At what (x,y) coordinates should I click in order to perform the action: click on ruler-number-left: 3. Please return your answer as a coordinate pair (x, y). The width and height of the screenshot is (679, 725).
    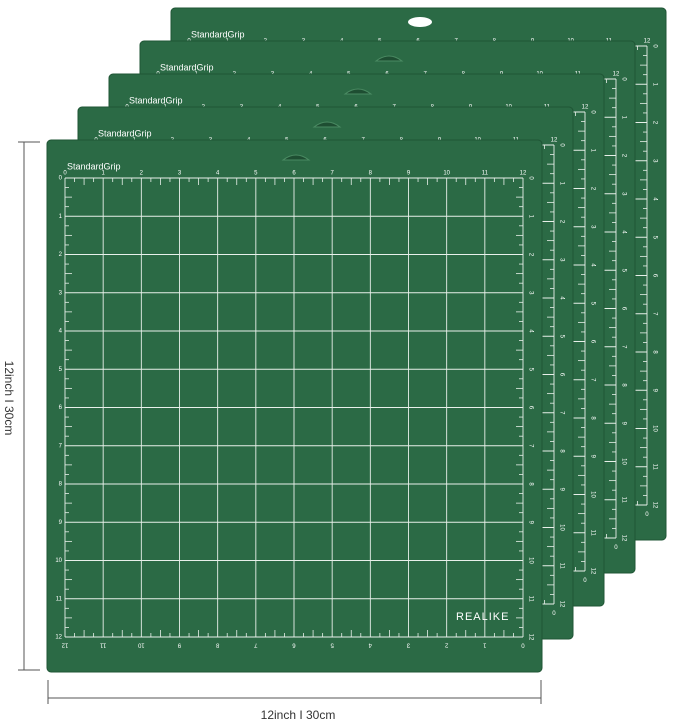
    Looking at the image, I should click on (61, 293).